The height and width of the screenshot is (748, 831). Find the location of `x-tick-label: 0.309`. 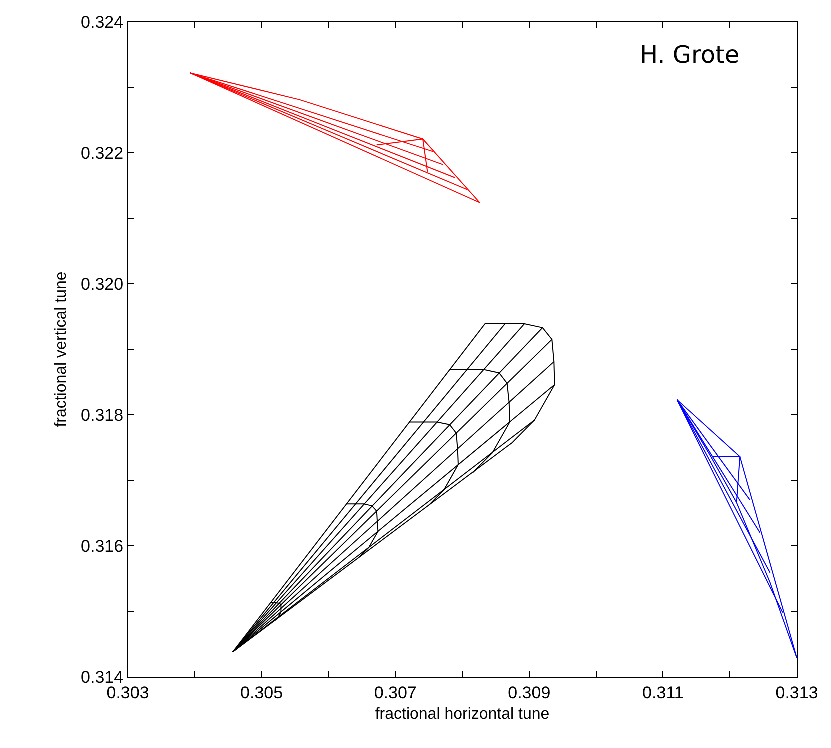

x-tick-label: 0.309 is located at coordinates (529, 692).